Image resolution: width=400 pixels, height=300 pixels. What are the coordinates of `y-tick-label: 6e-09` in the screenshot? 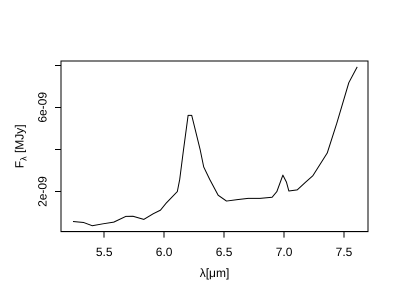 It's located at (42, 107).